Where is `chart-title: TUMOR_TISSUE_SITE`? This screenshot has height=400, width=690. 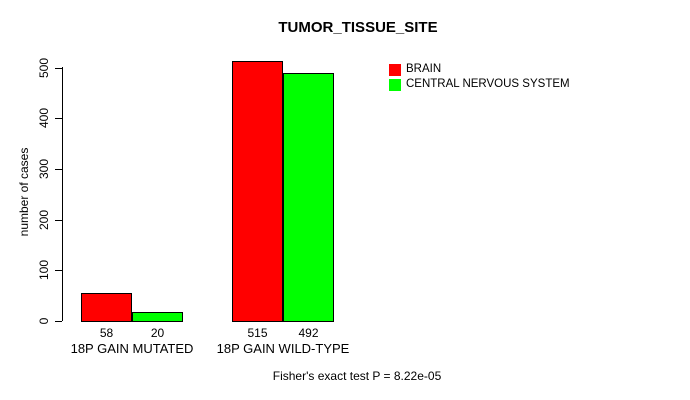 chart-title: TUMOR_TISSUE_SITE is located at coordinates (358, 27).